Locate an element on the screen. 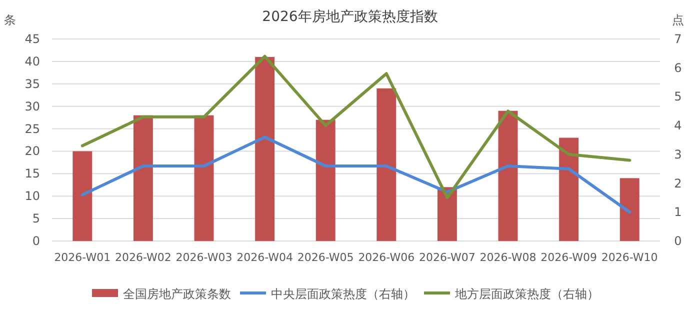 This screenshot has height=313, width=700. y-tick-label: 0 is located at coordinates (36, 241).